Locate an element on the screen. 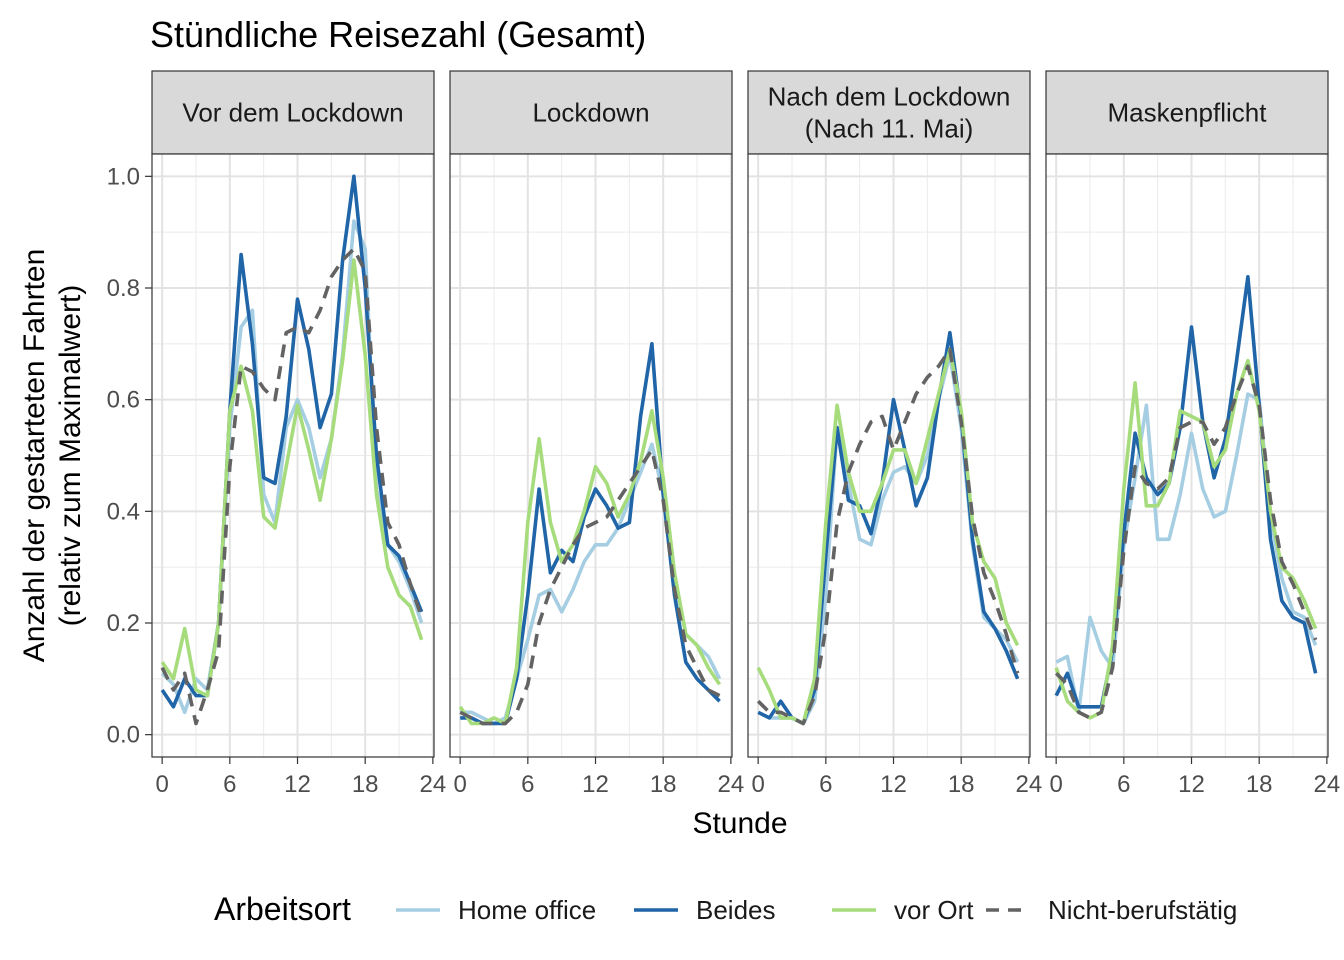 This screenshot has height=960, width=1344. legend-label: Nicht-berufstätig is located at coordinates (1142, 910).